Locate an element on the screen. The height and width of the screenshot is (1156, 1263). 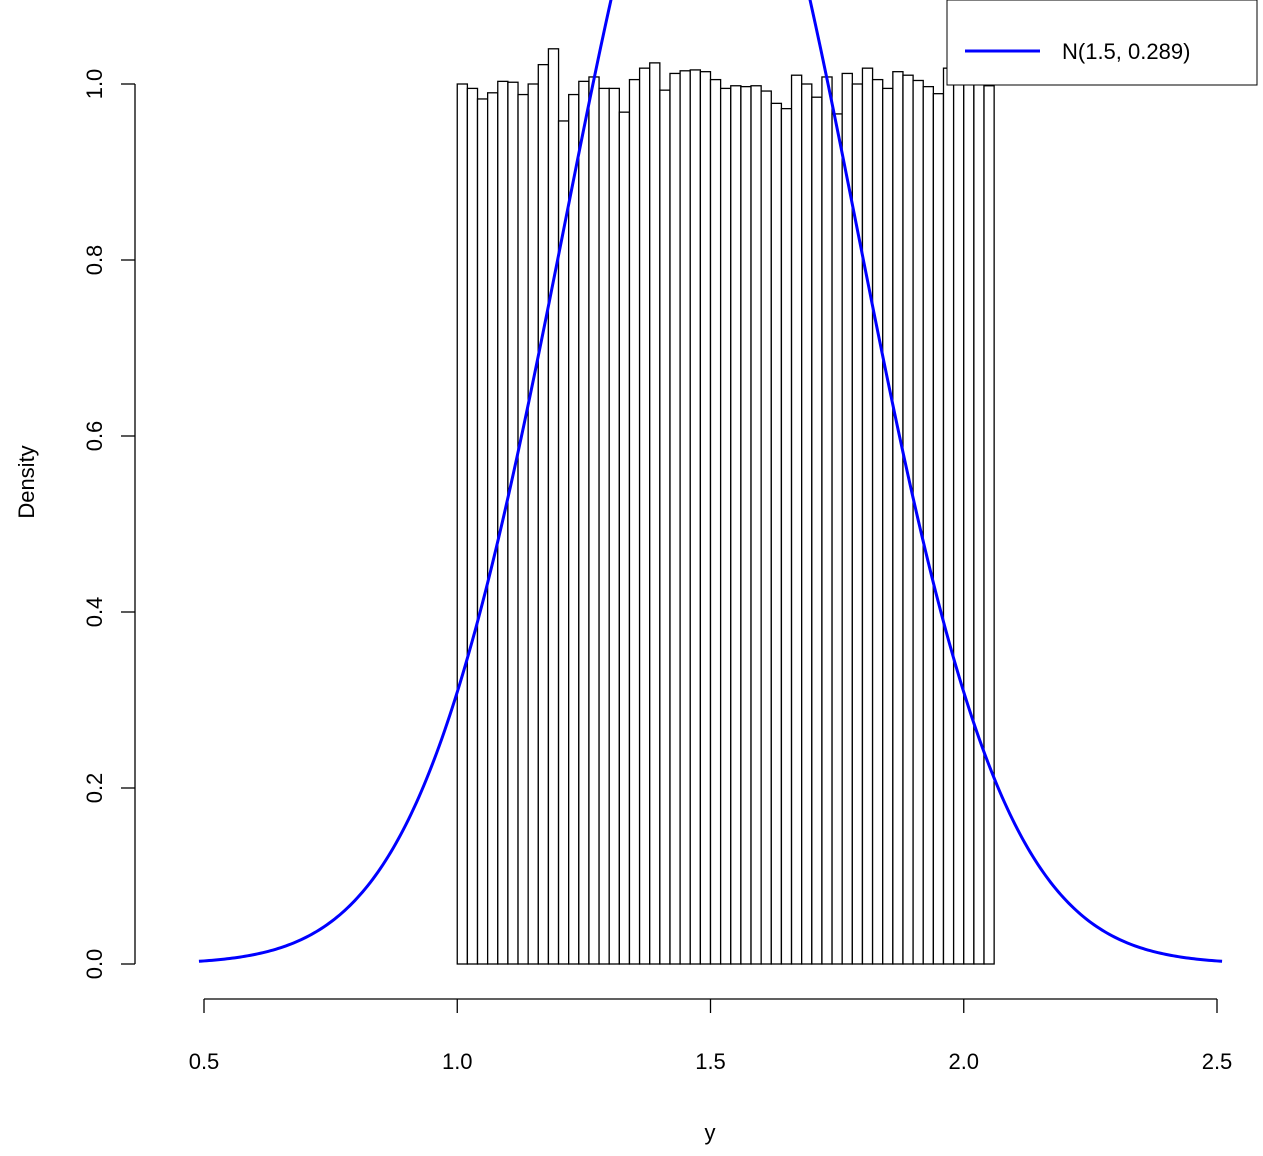
y-tick-label: 0.6 is located at coordinates (94, 436).